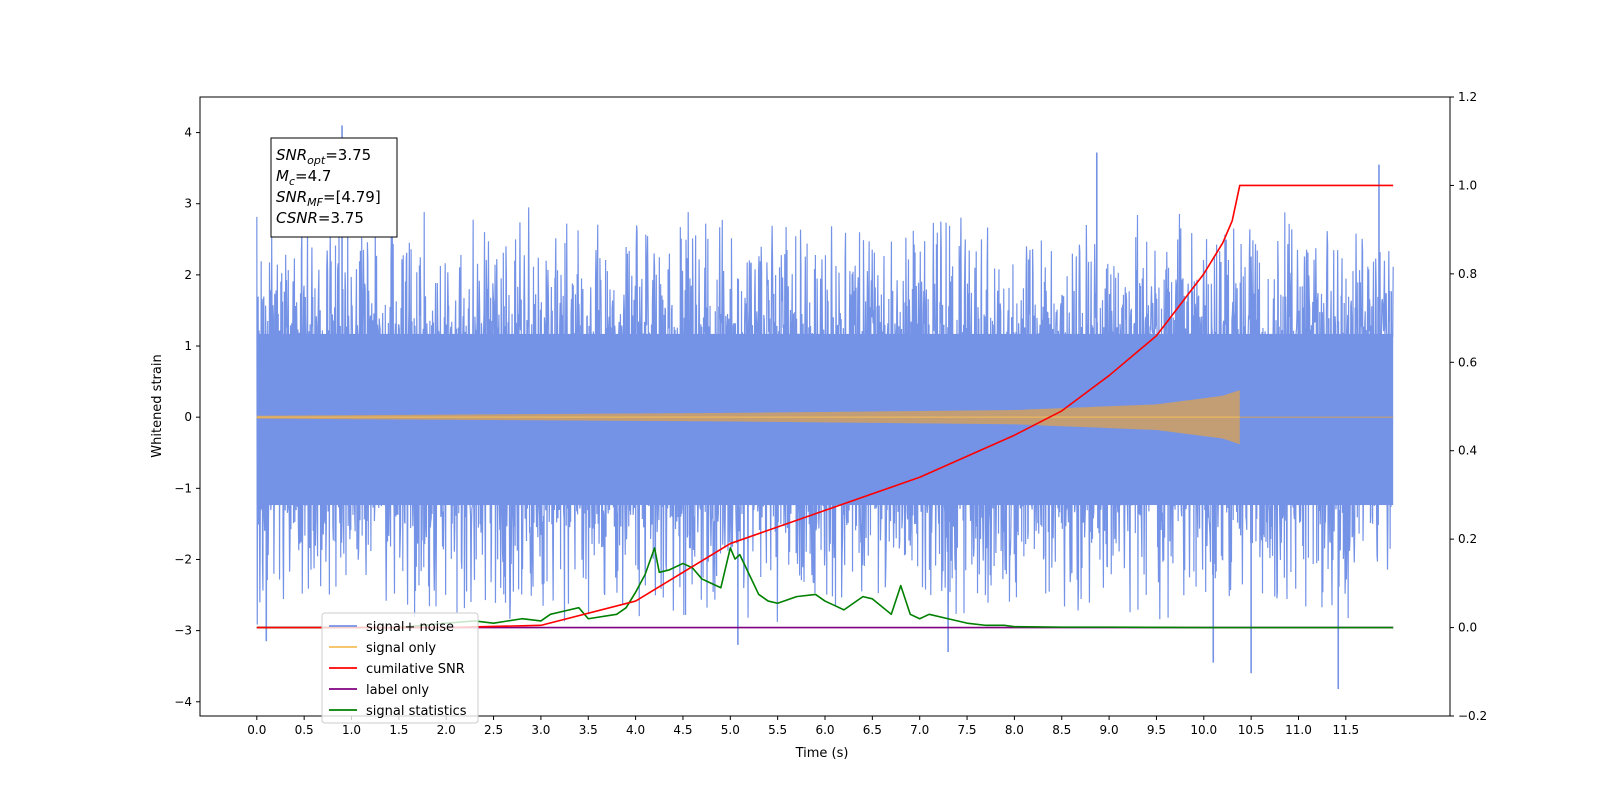 This screenshot has width=1600, height=800. Describe the element at coordinates (1061, 730) in the screenshot. I see `x-tick-label: 8.5` at that location.